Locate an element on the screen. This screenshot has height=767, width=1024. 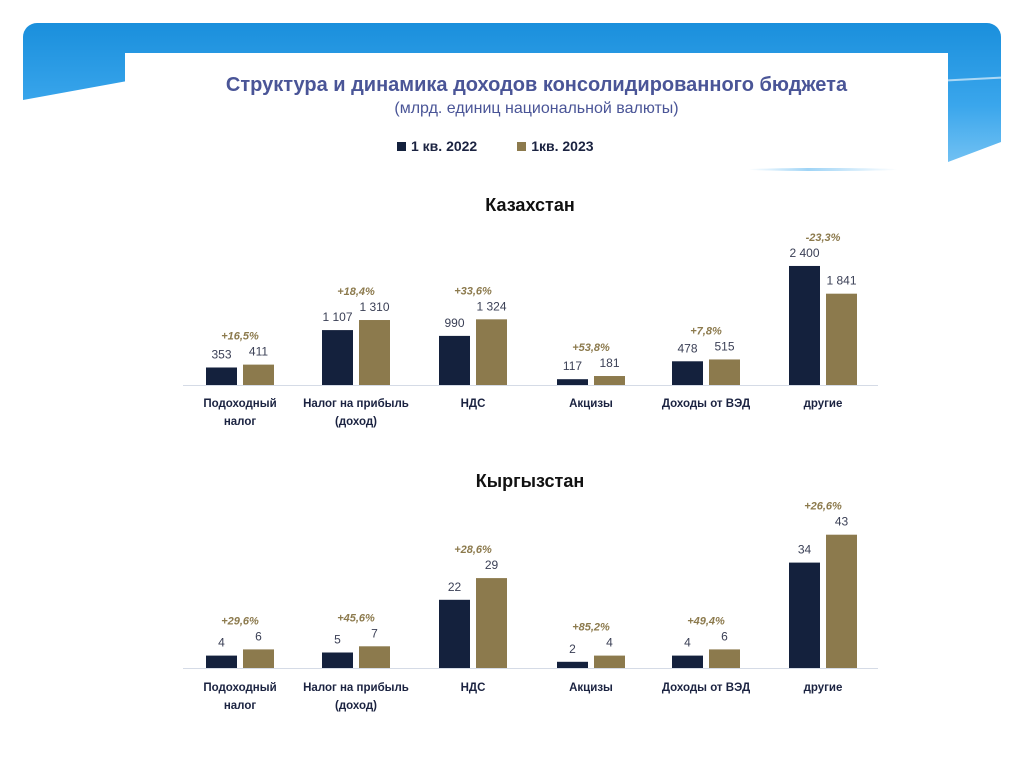
value-label-kyrgyzstan-2022-0: 4 is located at coordinates (221, 643).